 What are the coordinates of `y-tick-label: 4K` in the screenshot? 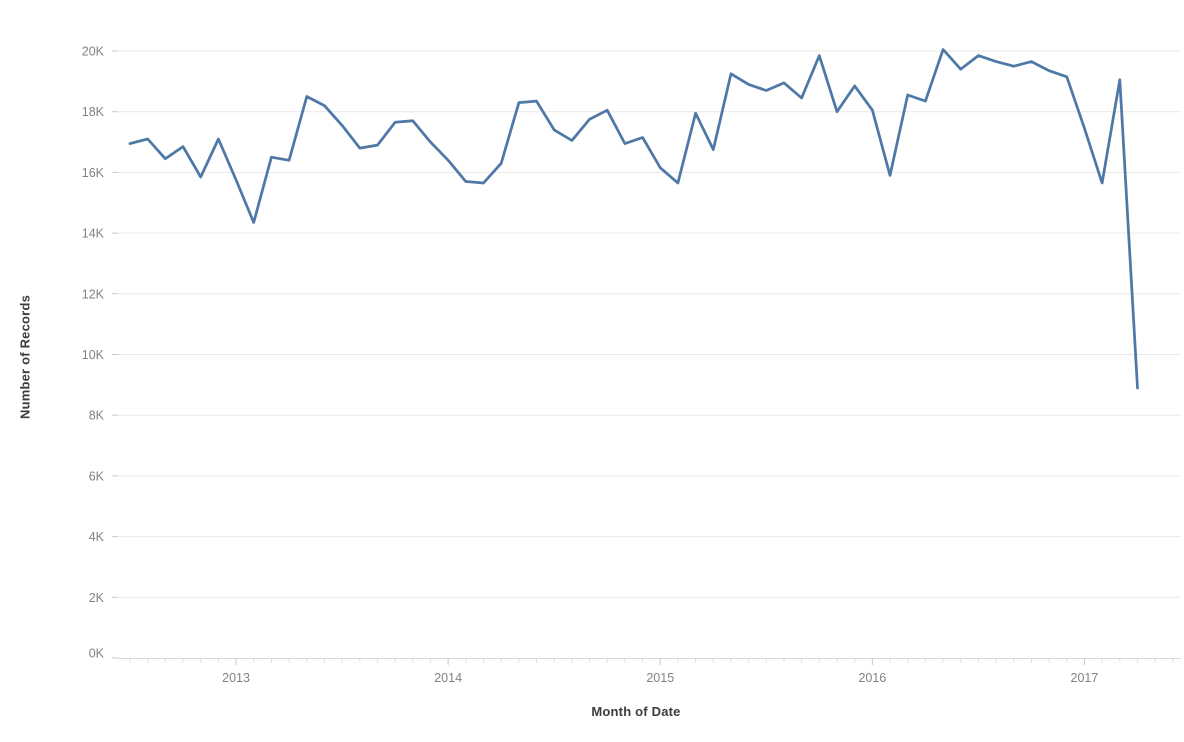 It's located at (97, 537).